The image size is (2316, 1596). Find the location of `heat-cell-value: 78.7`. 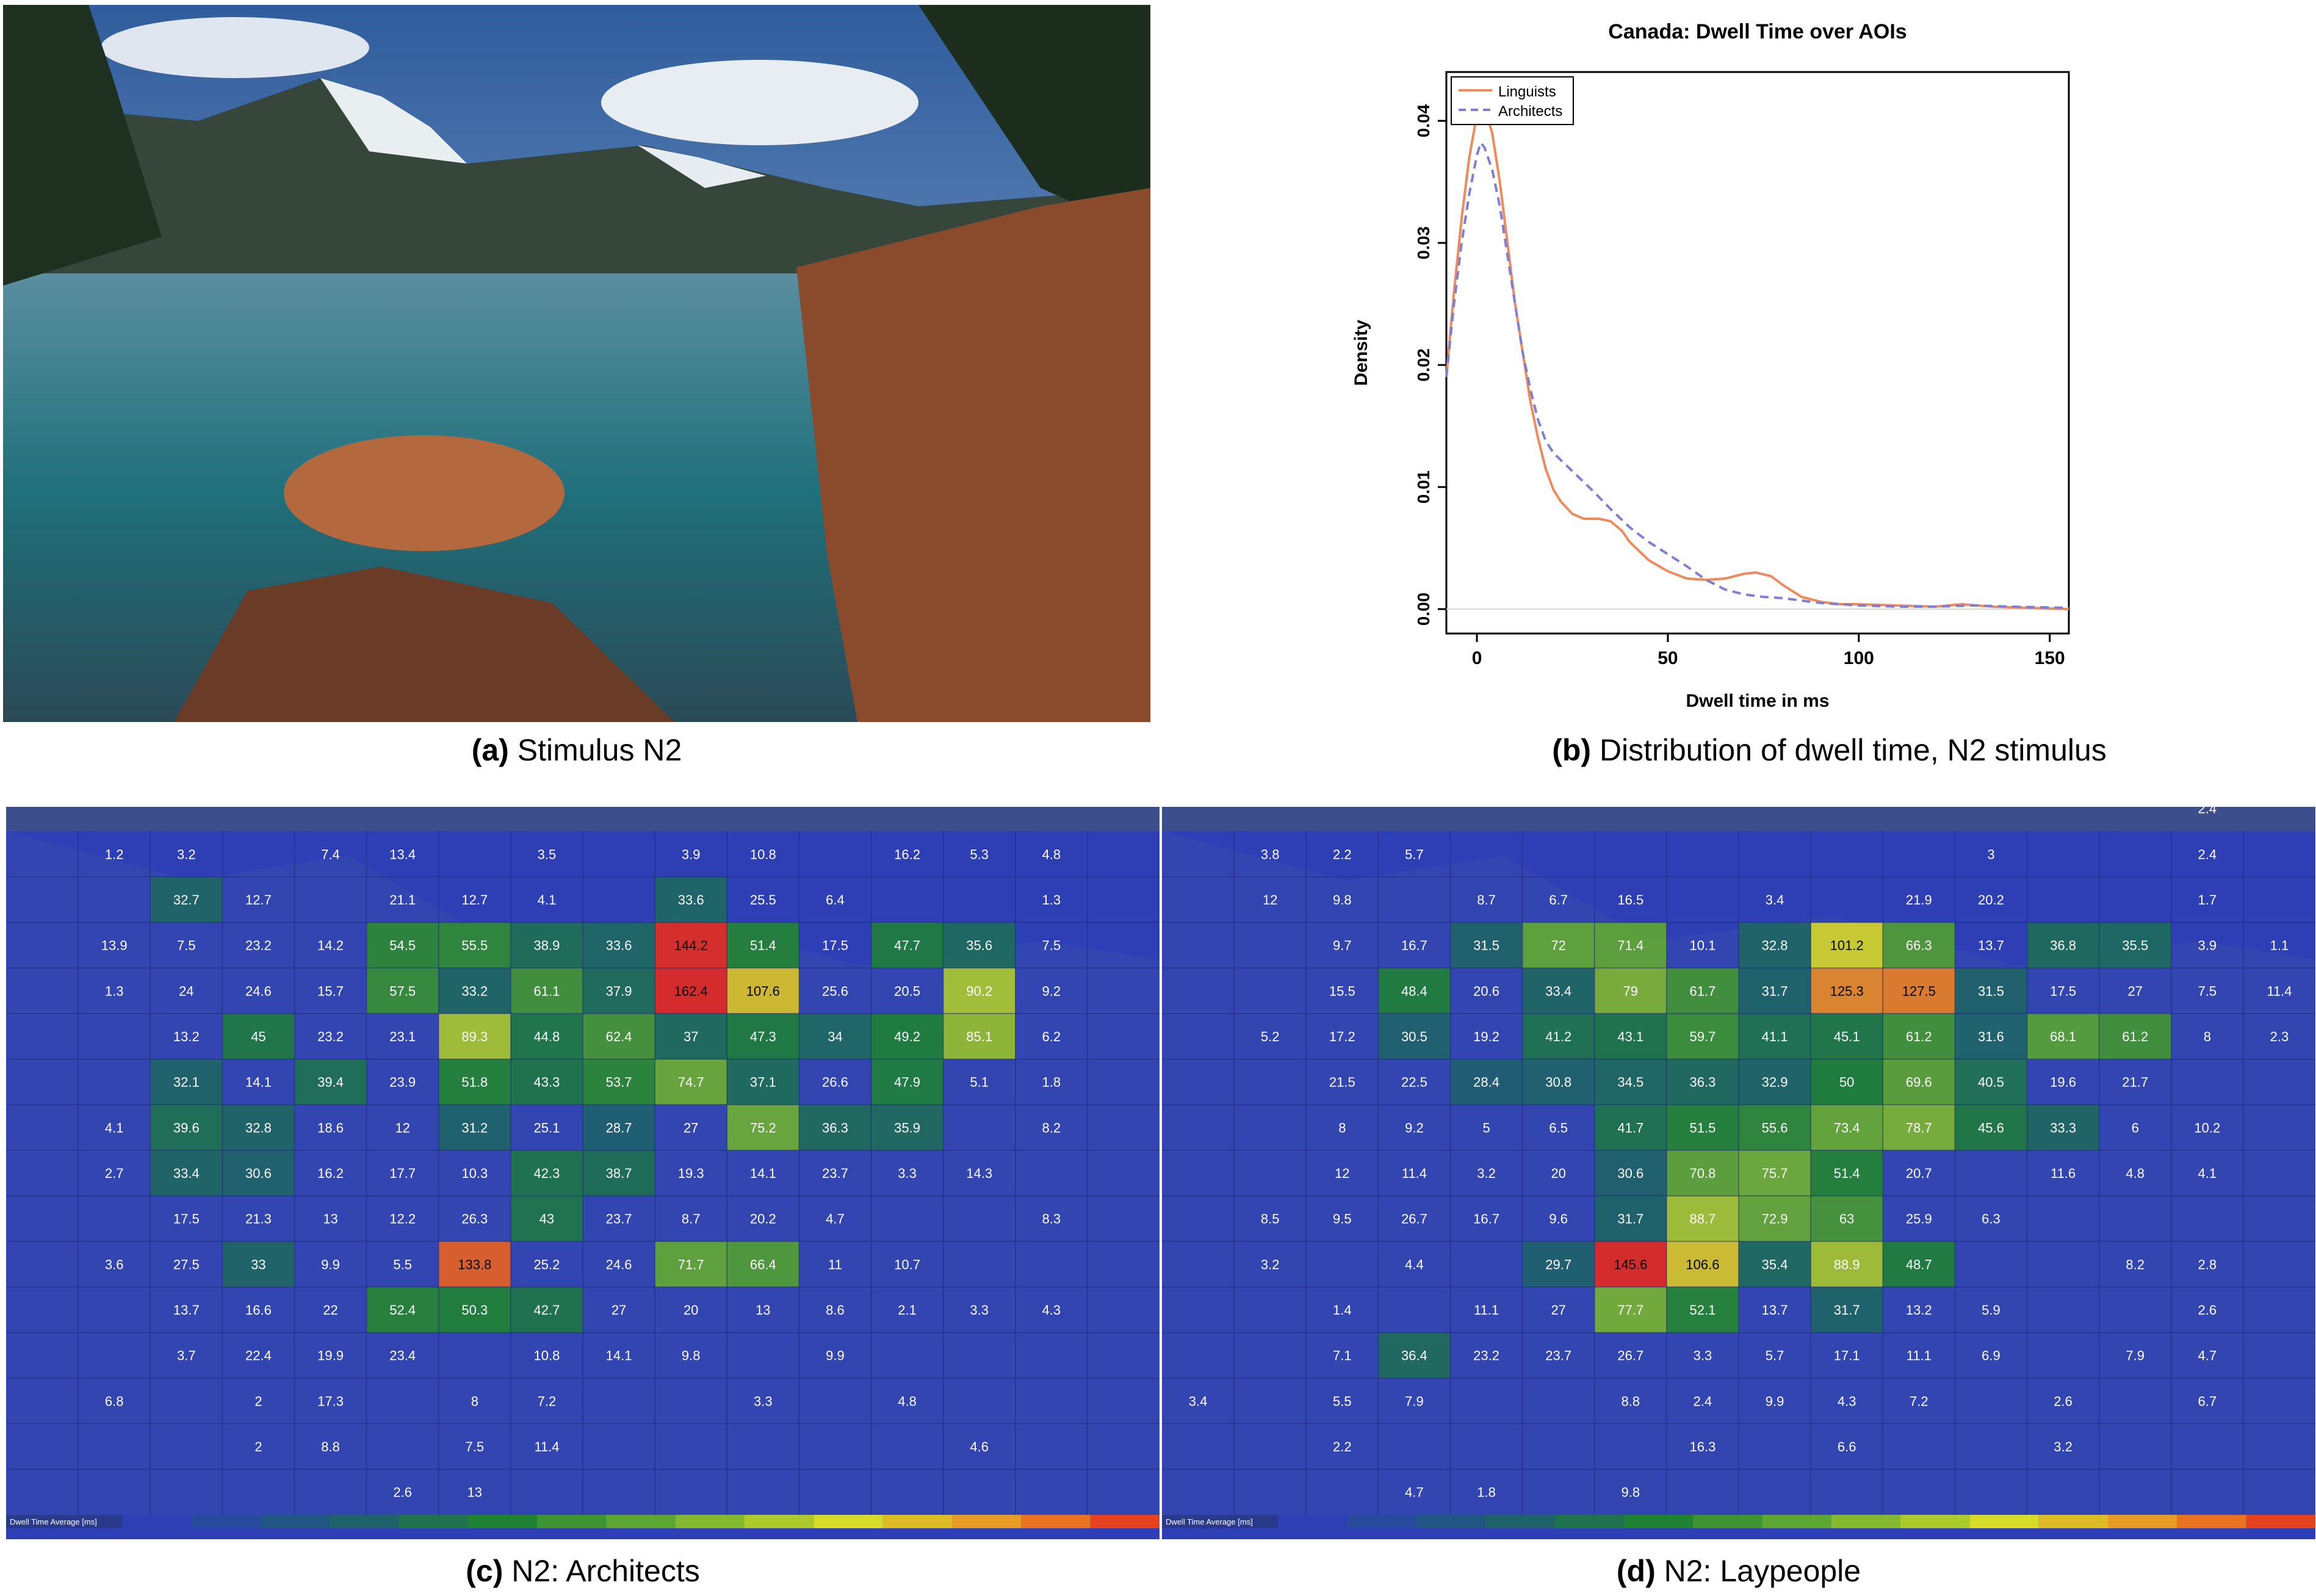

heat-cell-value: 78.7 is located at coordinates (1919, 1127).